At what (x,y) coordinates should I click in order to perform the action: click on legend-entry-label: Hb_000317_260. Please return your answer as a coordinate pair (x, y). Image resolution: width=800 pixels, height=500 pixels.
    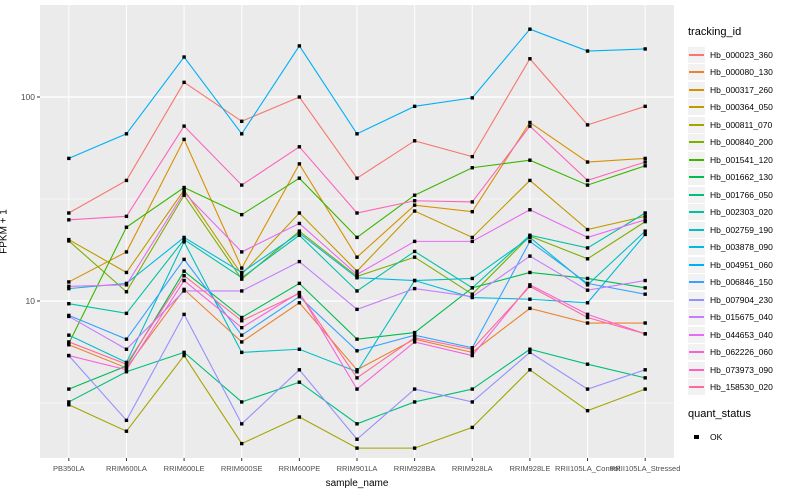
    Looking at the image, I should click on (741, 89).